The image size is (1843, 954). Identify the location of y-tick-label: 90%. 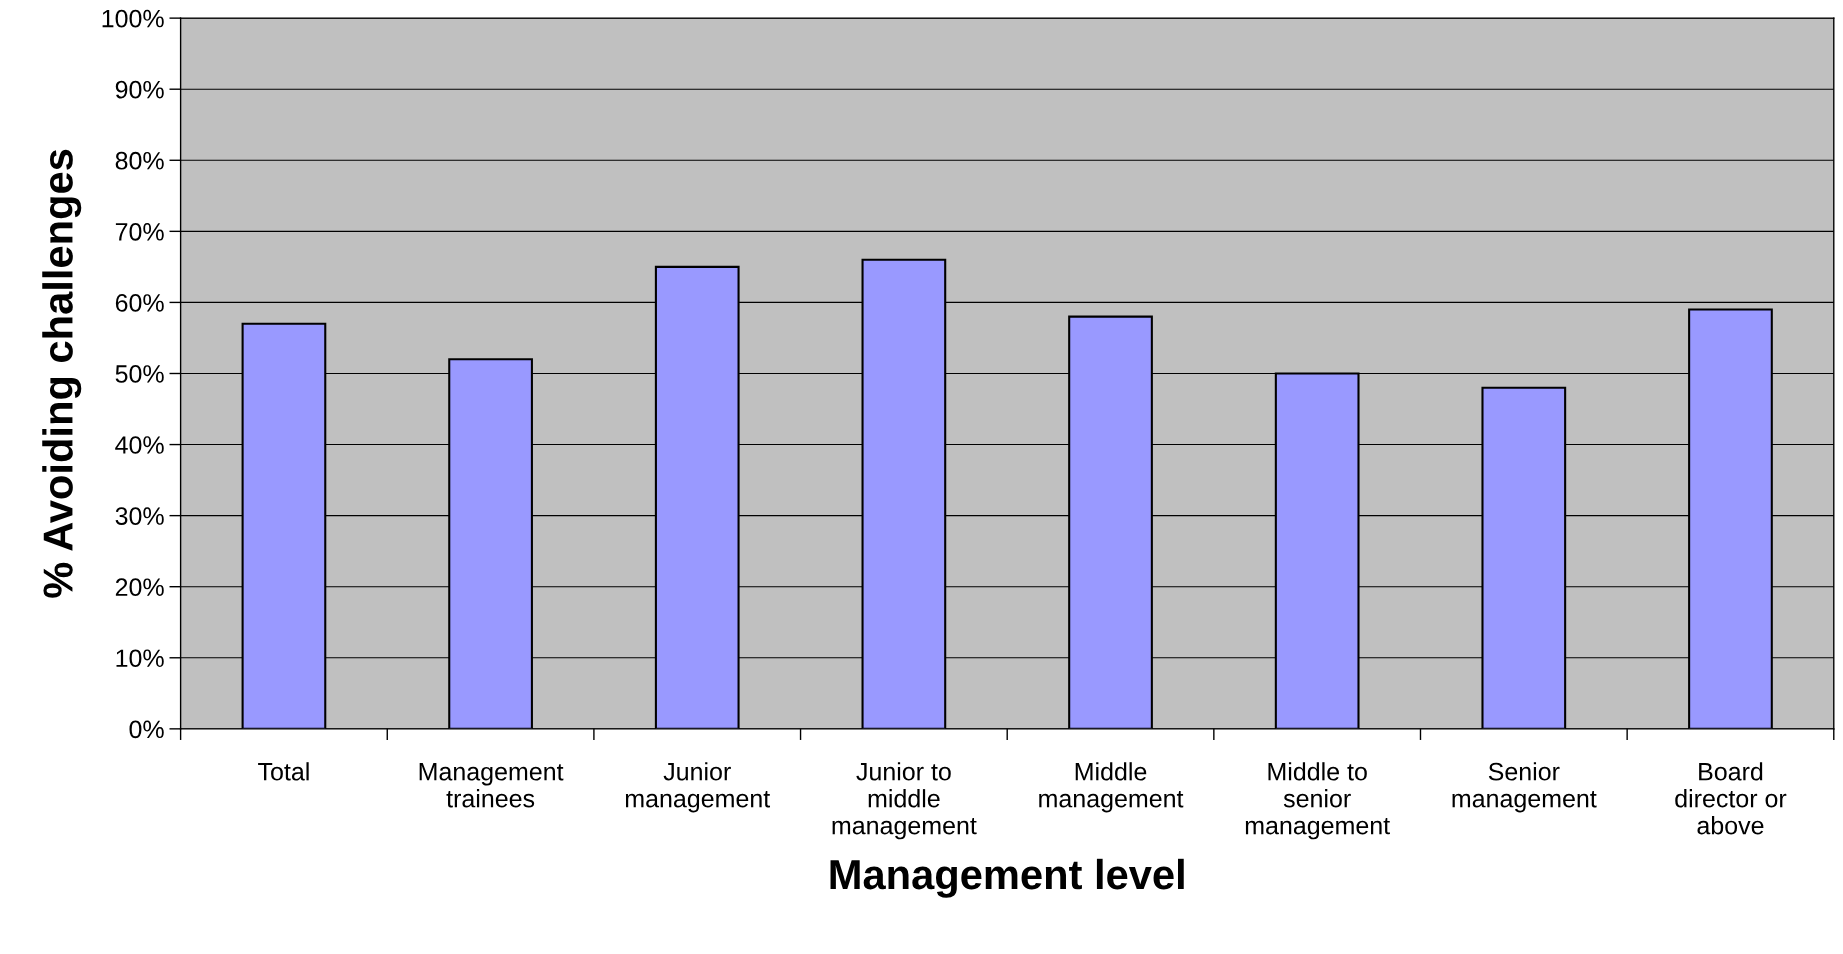
(139, 89).